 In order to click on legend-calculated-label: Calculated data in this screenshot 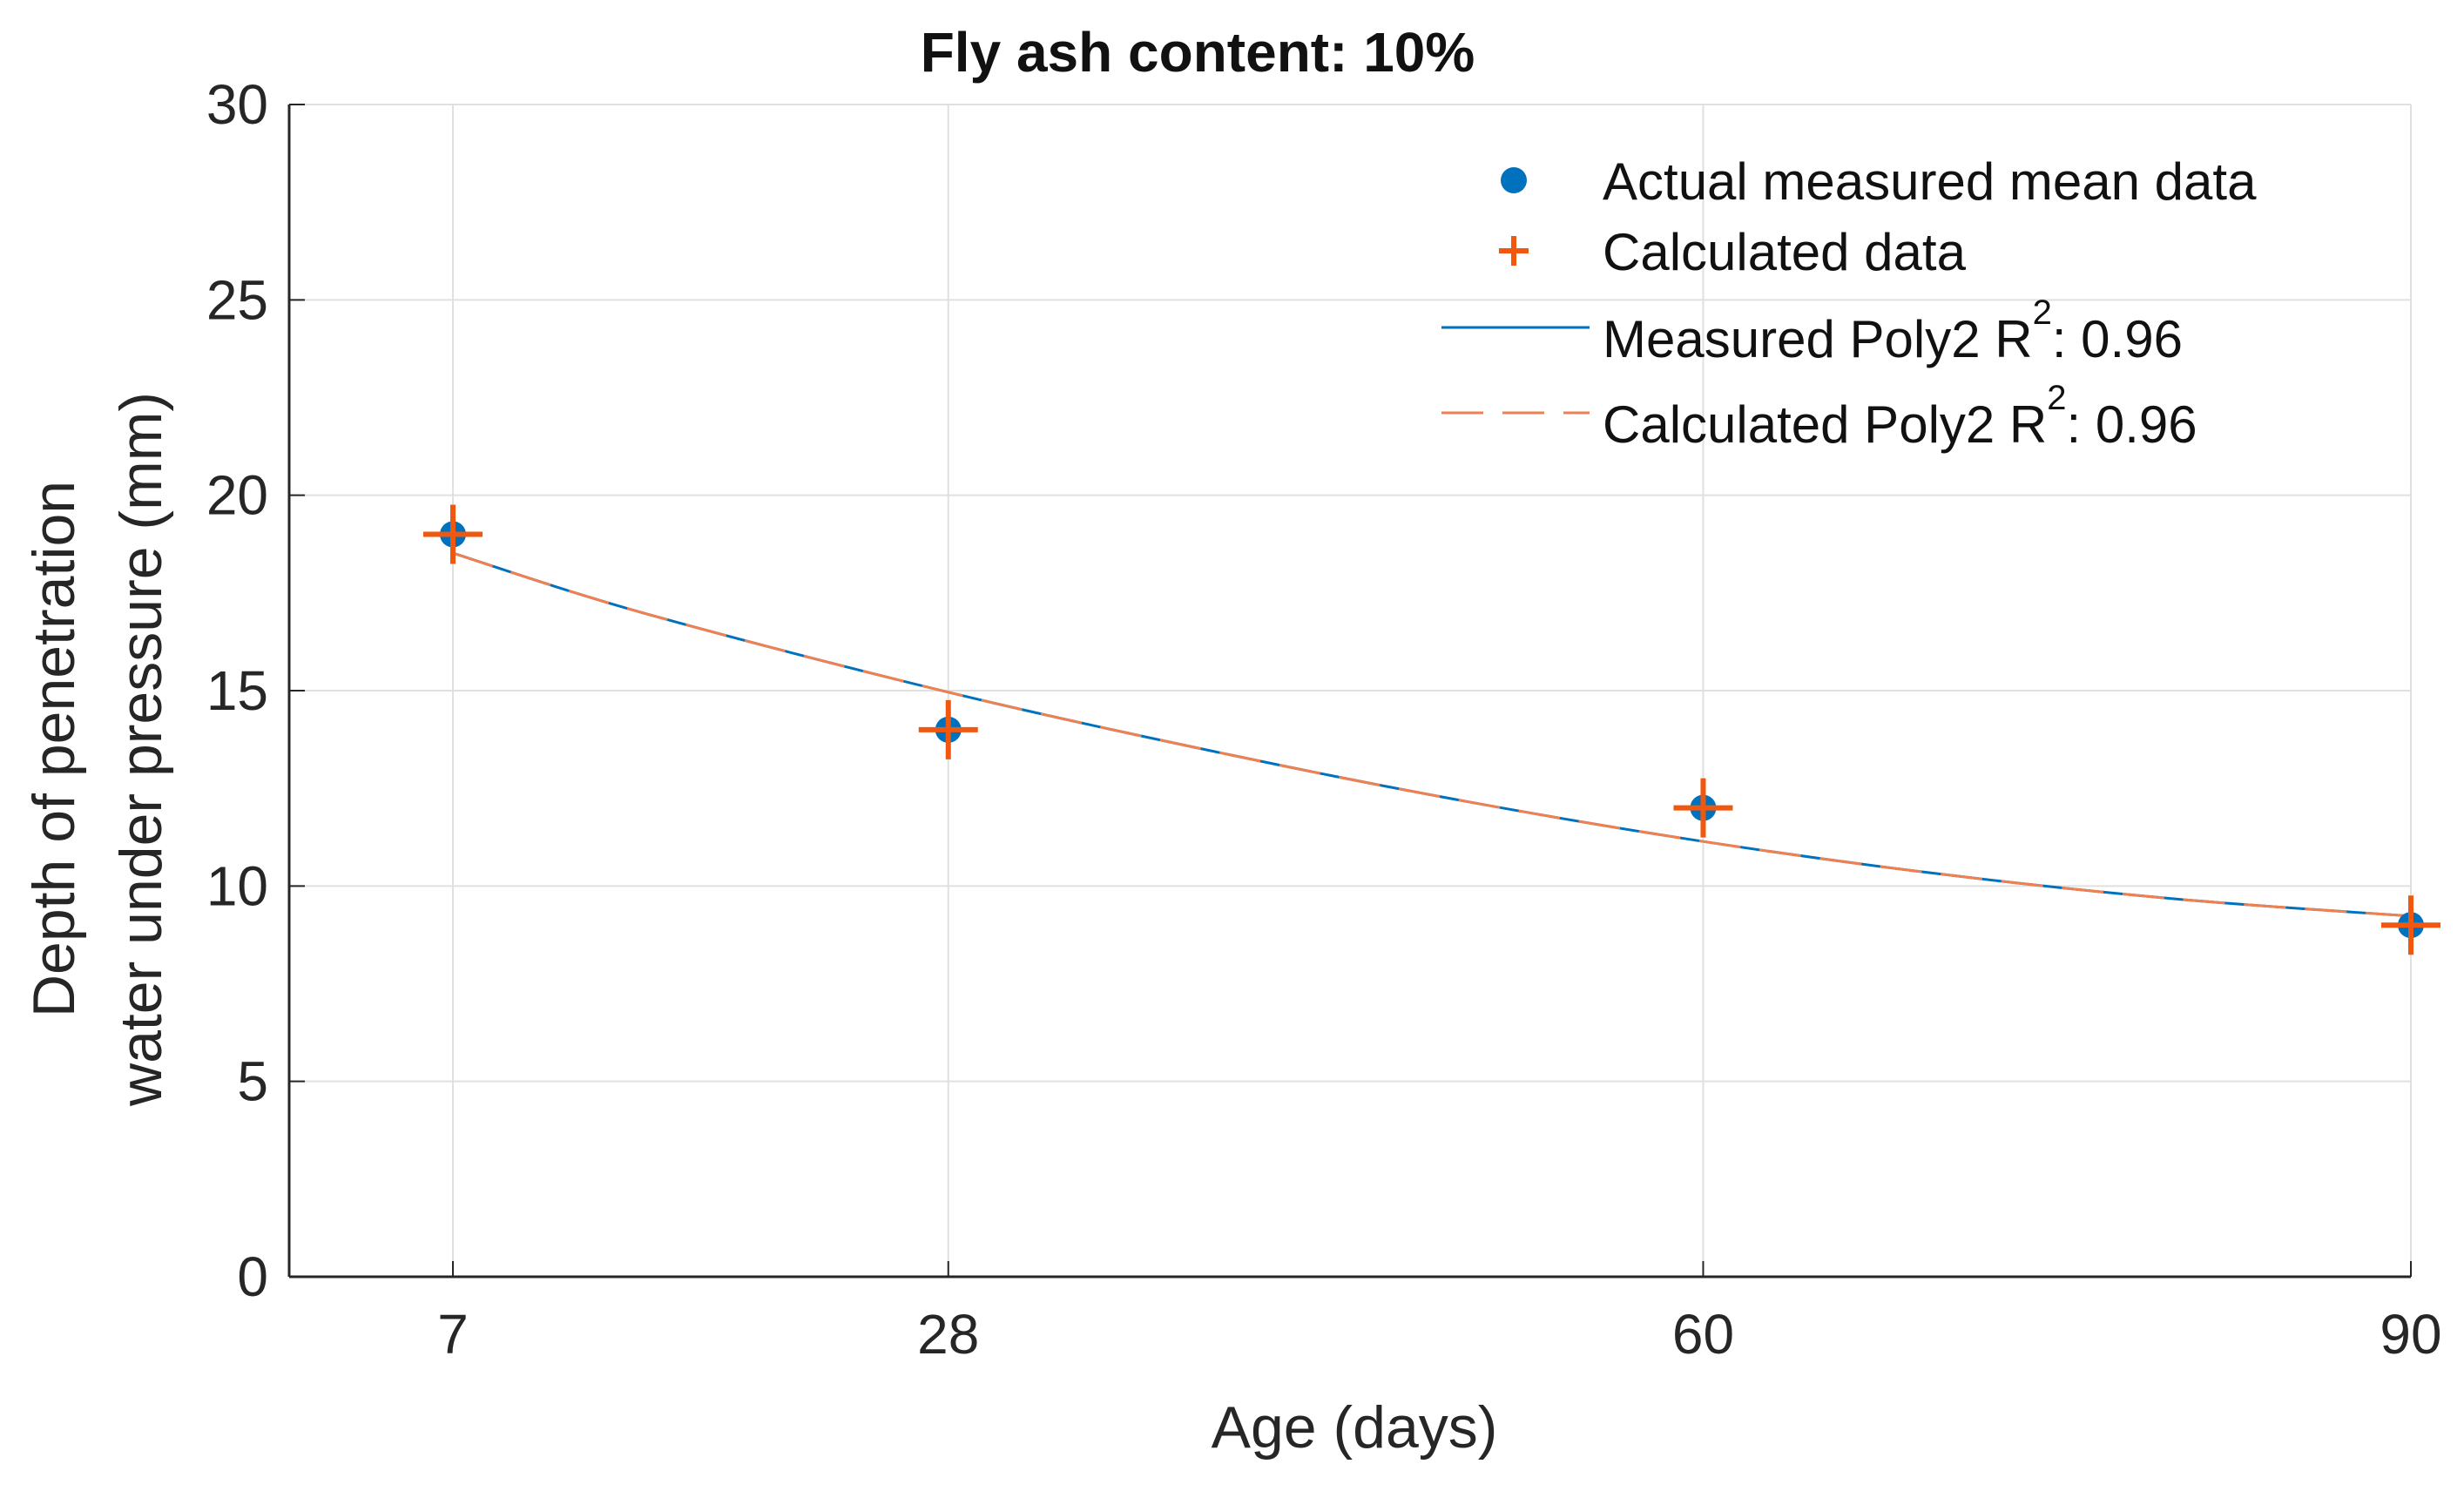, I will do `click(1785, 252)`.